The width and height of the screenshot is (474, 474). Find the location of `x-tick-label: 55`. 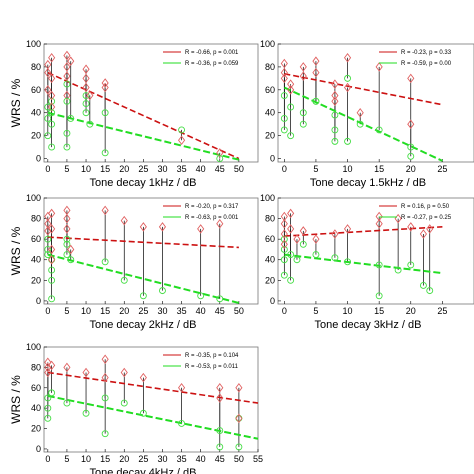

x-tick-label: 55 is located at coordinates (258, 459).